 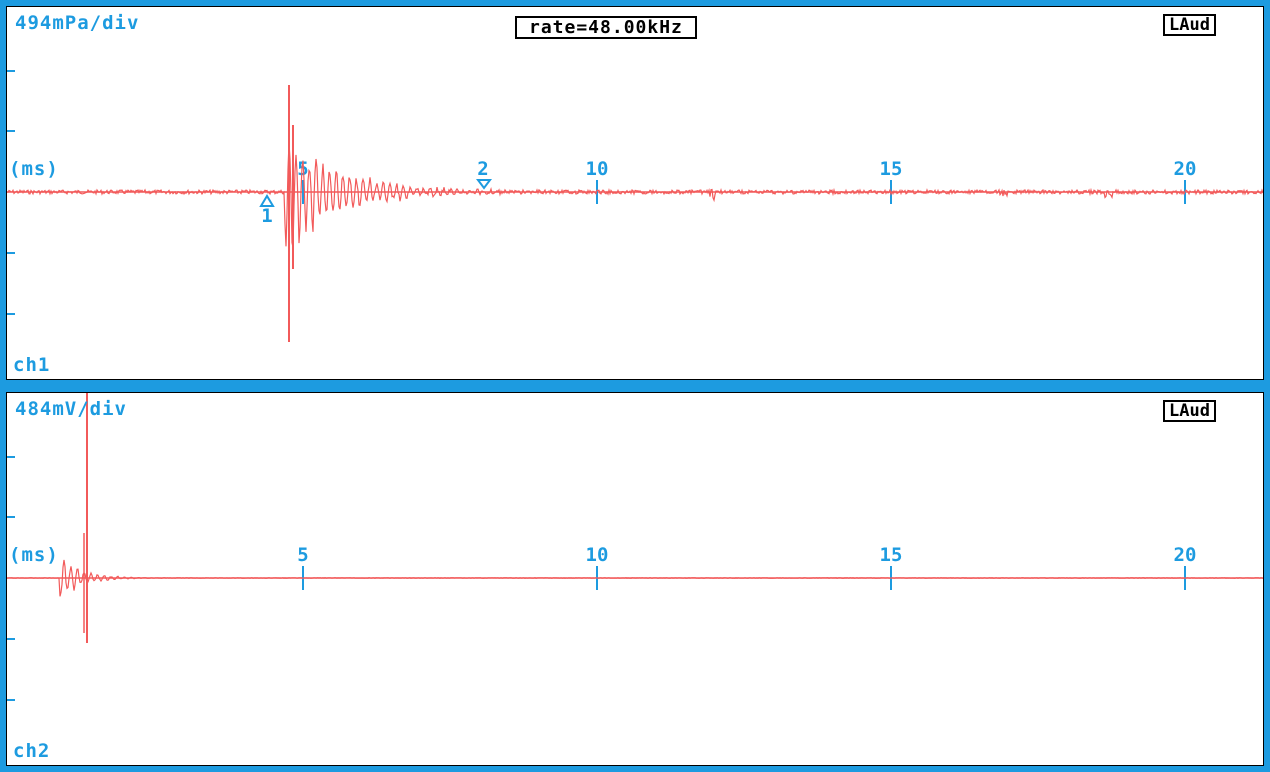 I want to click on ch2-time-tick-label: 20, so click(x=1185, y=555).